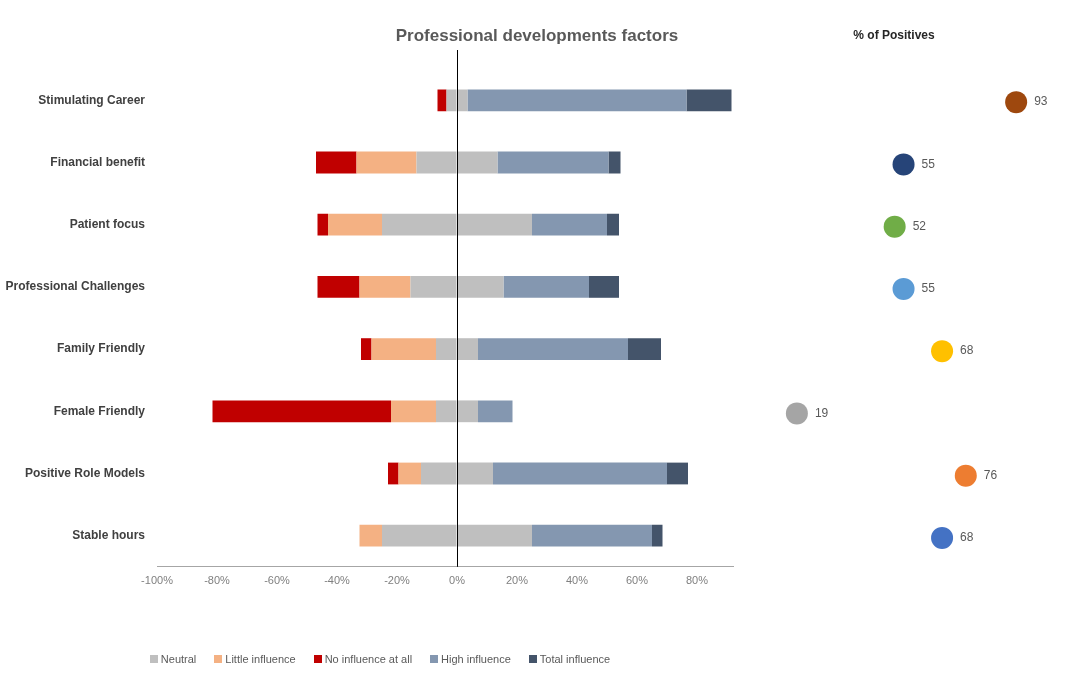 The width and height of the screenshot is (1092, 680). I want to click on y-tick-label: Stimulating Career, so click(92, 99).